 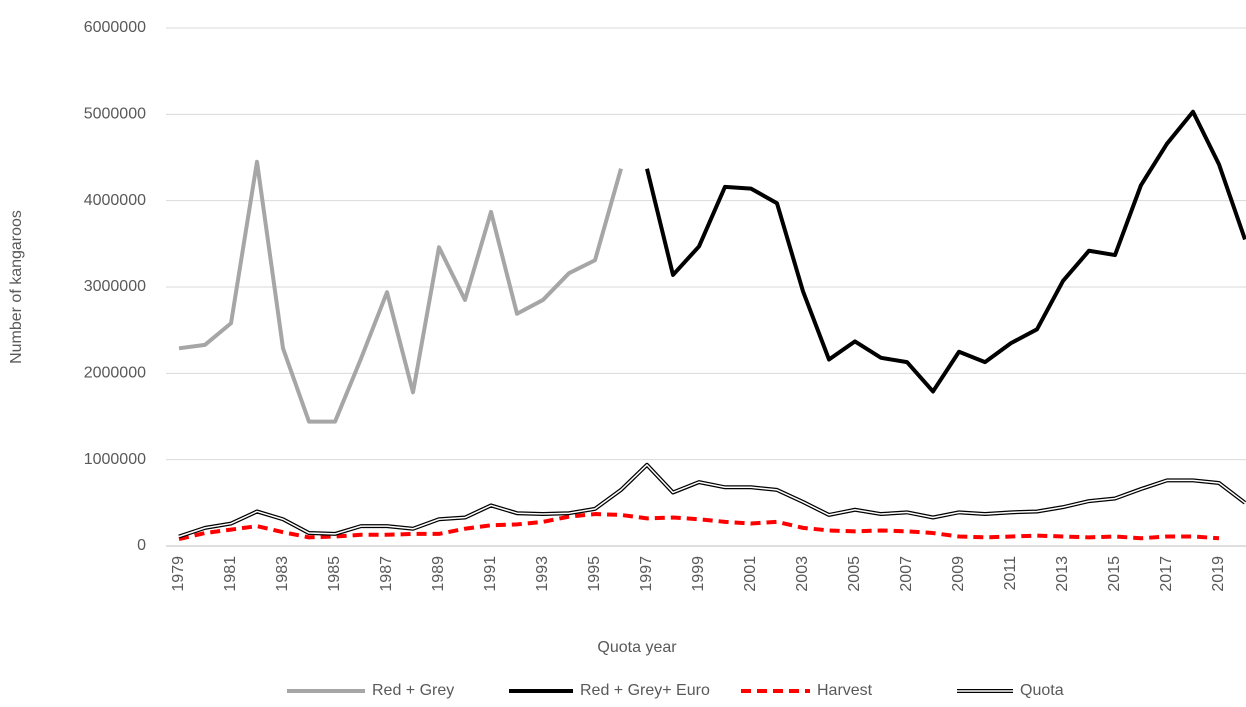 I want to click on x-tick-label: 1989, so click(x=438, y=574).